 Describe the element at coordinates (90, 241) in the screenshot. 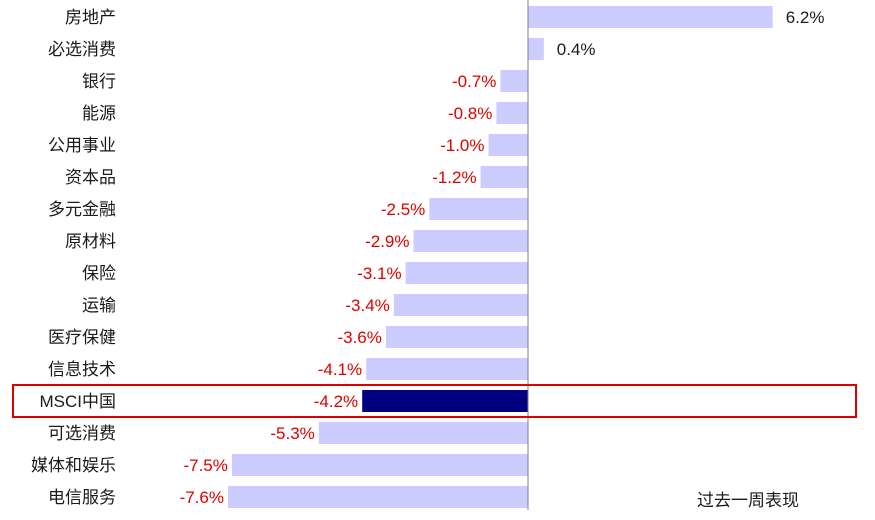

I see `category-label-cat-7: 原材料` at that location.